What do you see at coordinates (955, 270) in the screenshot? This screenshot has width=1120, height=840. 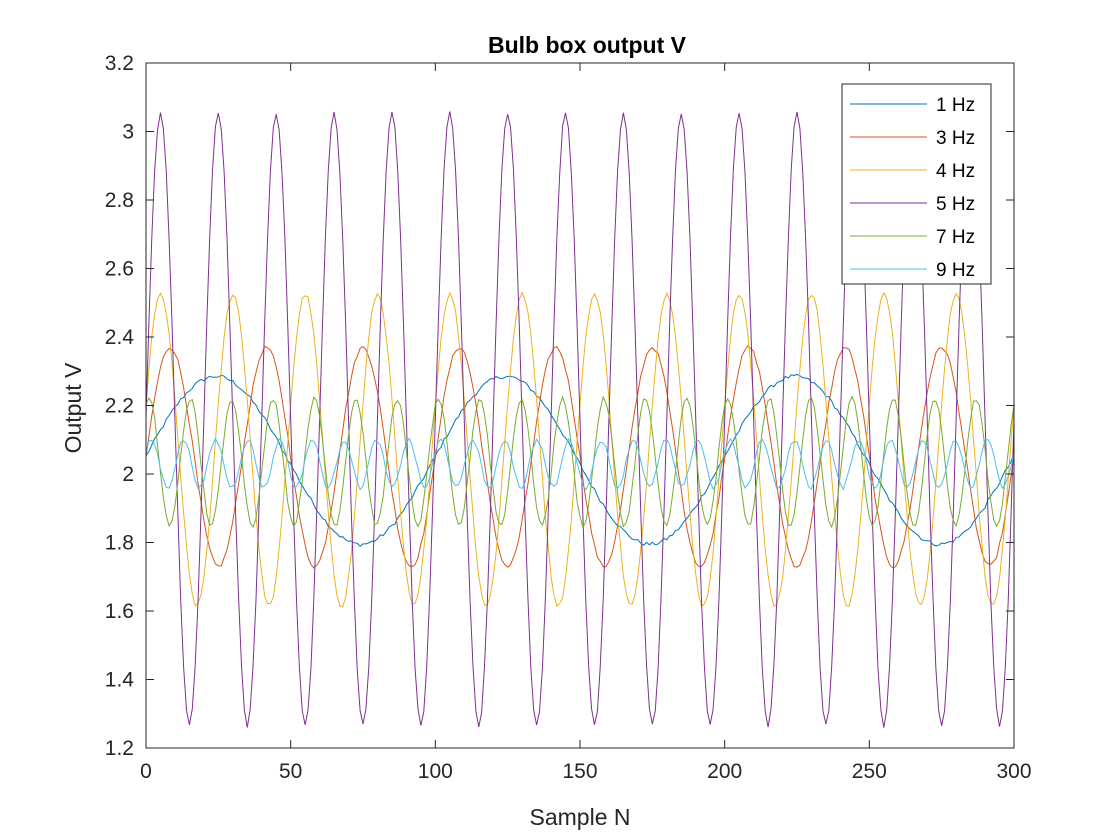 I see `legend-label: 9 Hz` at bounding box center [955, 270].